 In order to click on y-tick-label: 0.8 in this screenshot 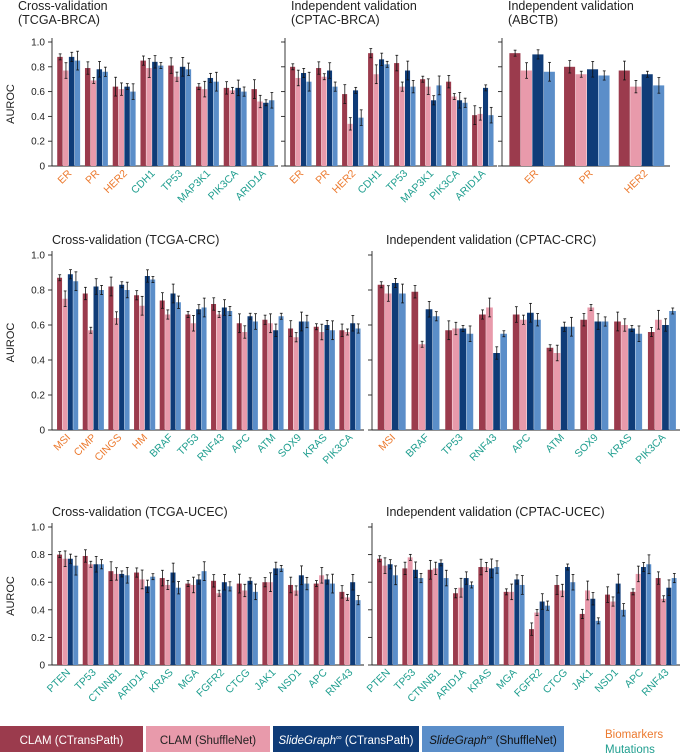, I will do `click(38, 555)`.